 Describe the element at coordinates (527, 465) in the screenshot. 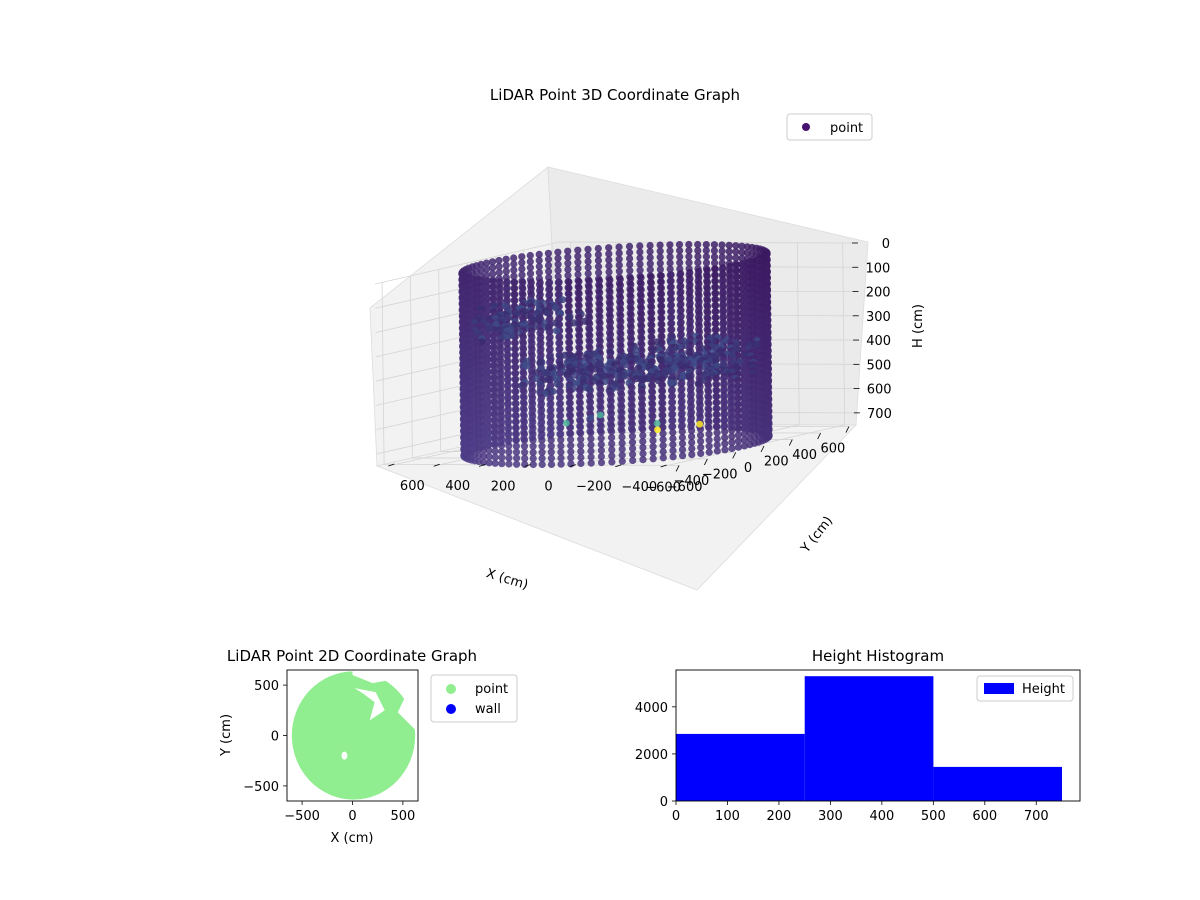

I see `y-tick-3d` at that location.